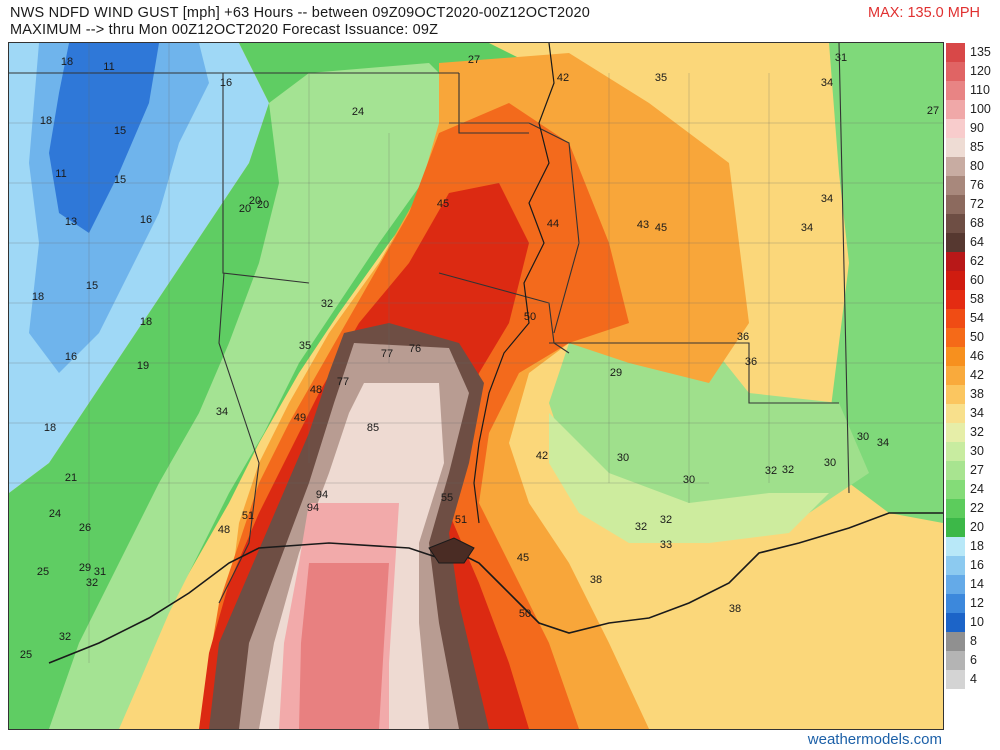  I want to click on legend-row: 135, so click(973, 52).